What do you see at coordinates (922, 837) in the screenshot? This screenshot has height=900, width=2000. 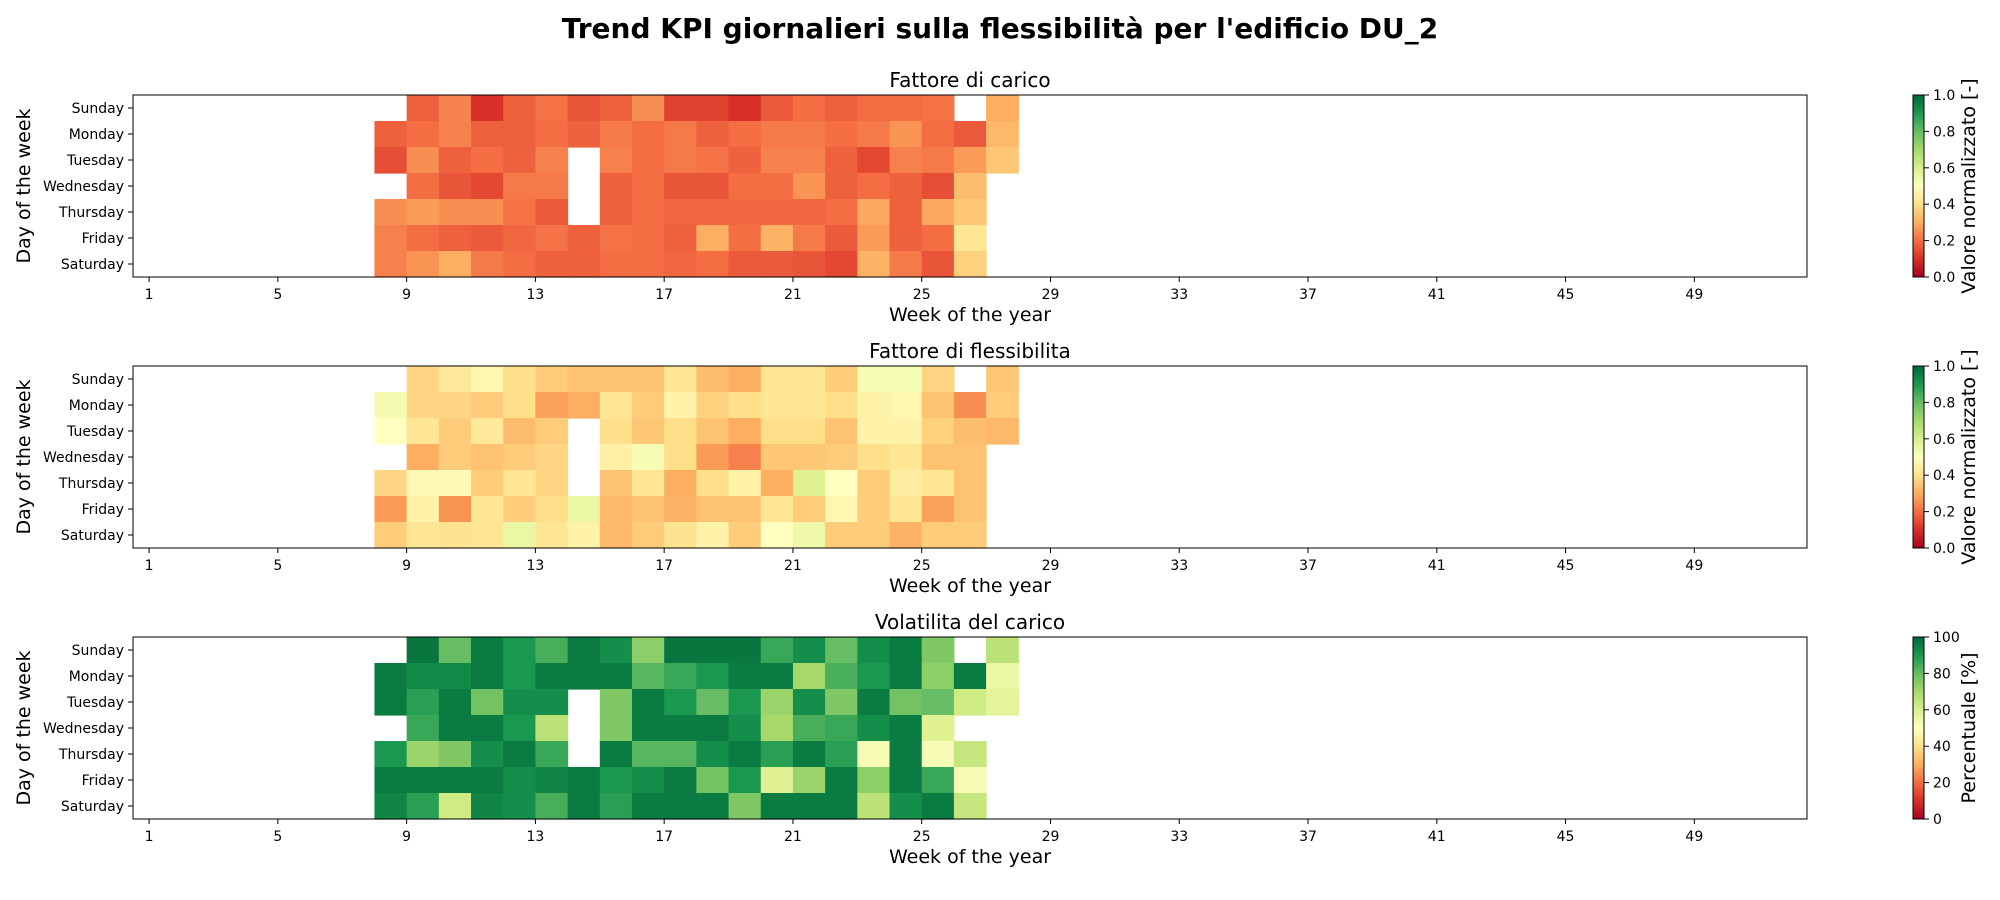 I see `x-tick-label: 25` at bounding box center [922, 837].